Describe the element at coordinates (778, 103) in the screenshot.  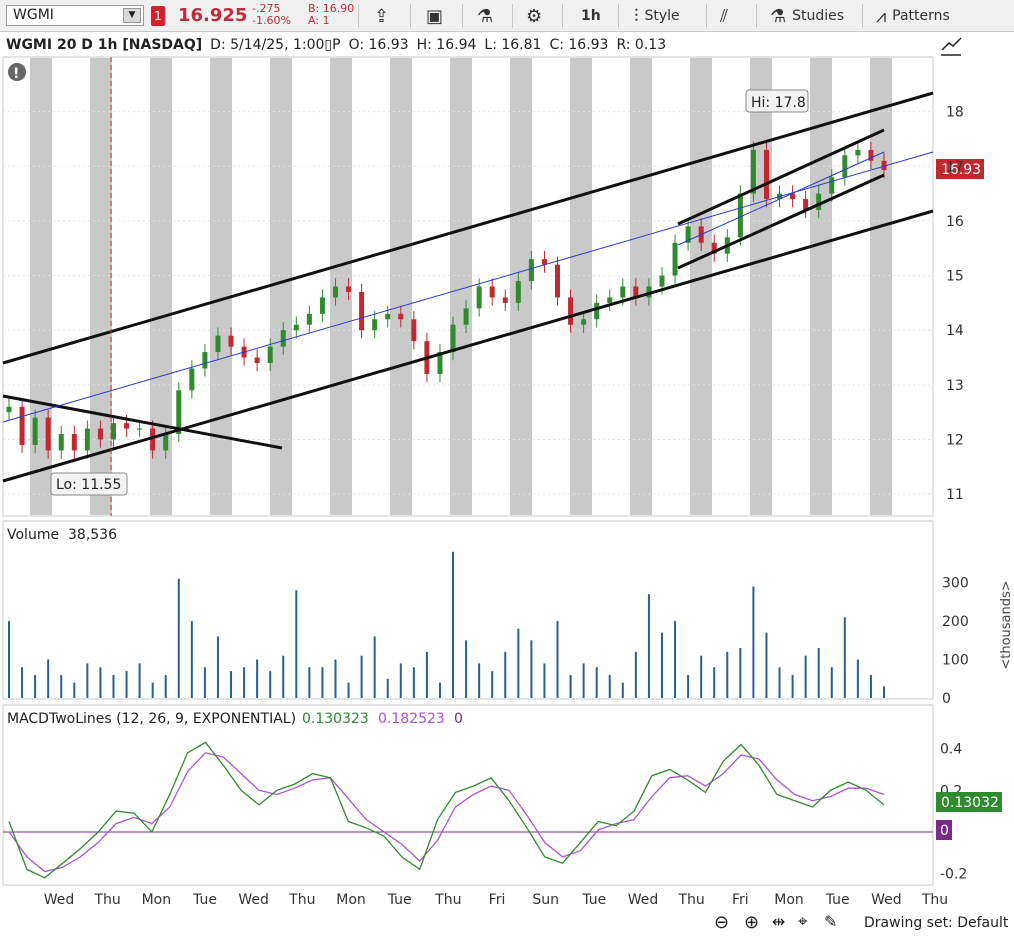
I see `hi-label-text: Hi: 17.8` at that location.